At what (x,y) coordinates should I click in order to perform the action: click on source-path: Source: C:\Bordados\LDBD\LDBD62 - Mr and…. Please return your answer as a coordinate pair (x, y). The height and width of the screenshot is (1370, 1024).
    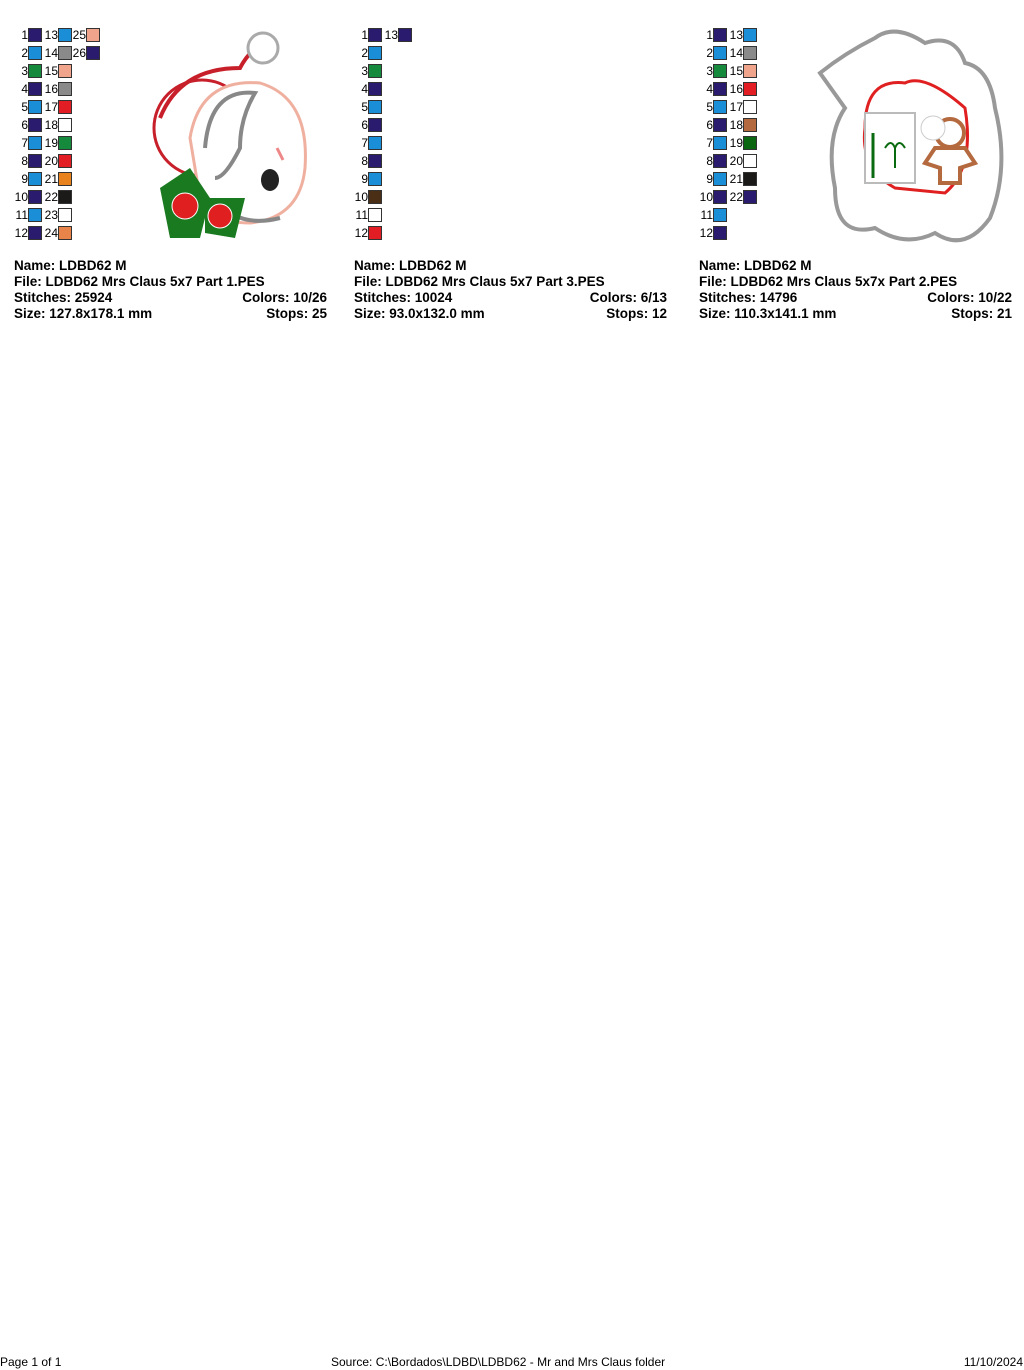
    Looking at the image, I should click on (498, 1362).